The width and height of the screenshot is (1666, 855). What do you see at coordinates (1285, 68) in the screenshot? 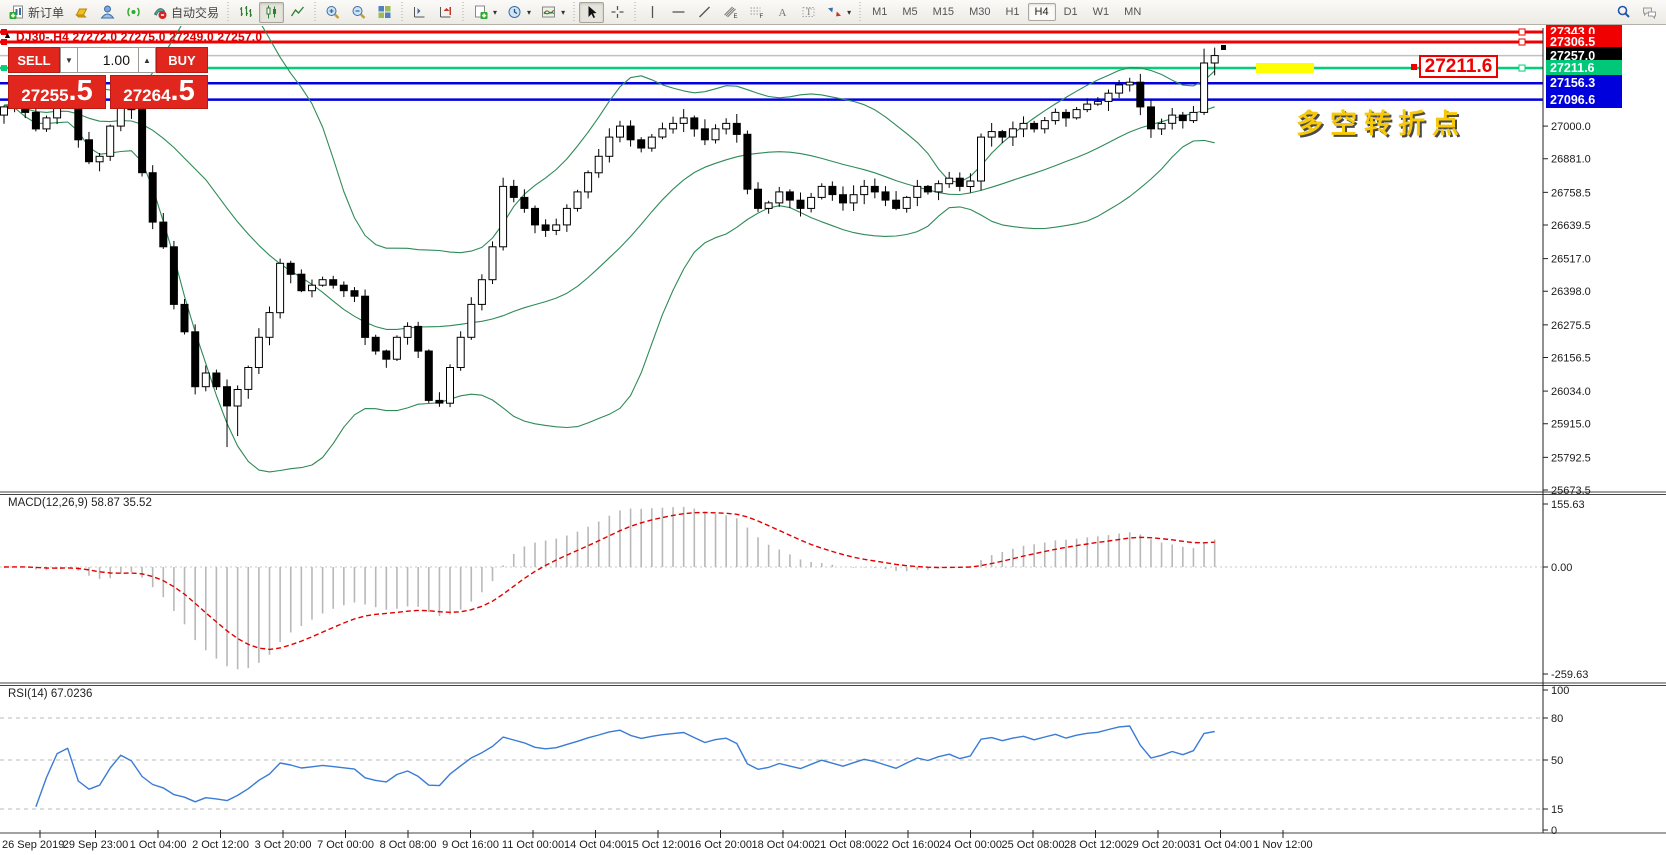
I see `highlight-segment` at bounding box center [1285, 68].